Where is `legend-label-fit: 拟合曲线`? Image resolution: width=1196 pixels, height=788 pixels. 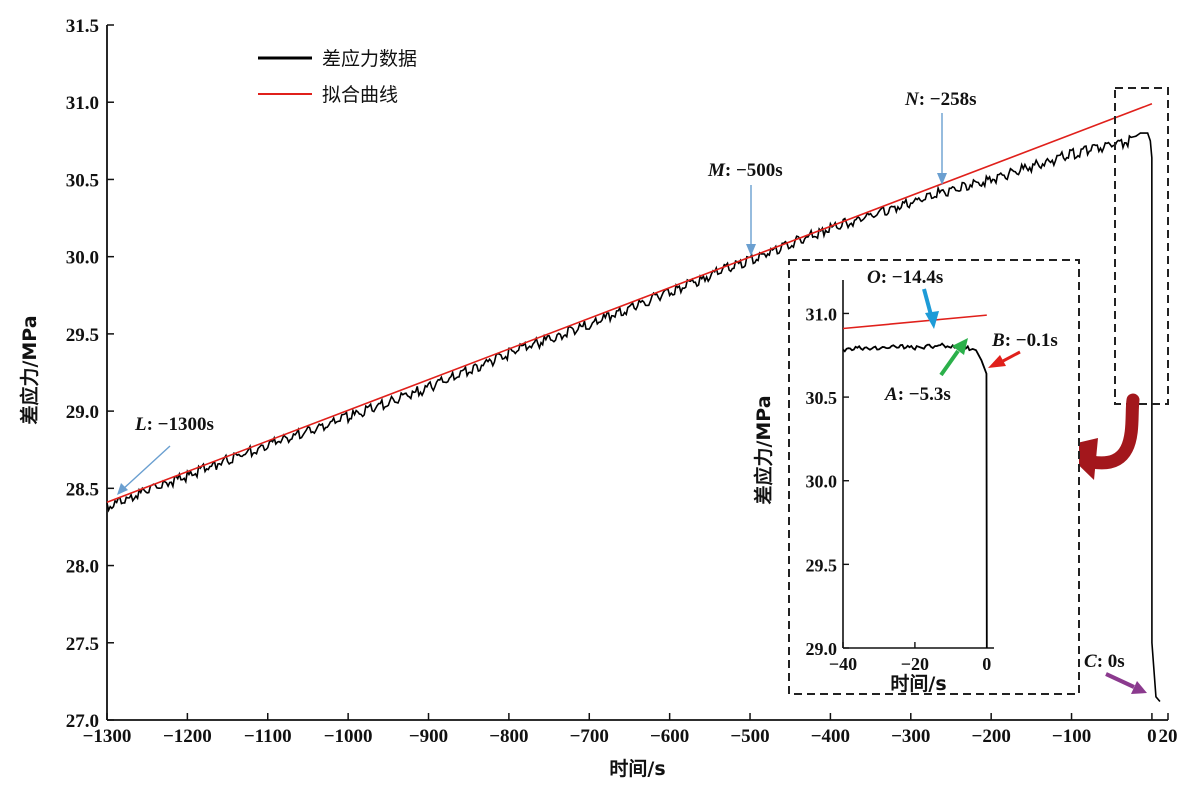 legend-label-fit: 拟合曲线 is located at coordinates (360, 95).